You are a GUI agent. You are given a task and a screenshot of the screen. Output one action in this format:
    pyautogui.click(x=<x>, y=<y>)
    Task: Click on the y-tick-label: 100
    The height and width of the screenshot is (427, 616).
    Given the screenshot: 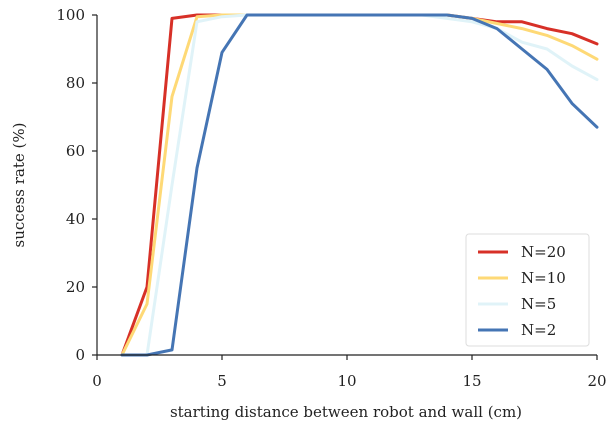 What is the action you would take?
    pyautogui.click(x=70, y=15)
    